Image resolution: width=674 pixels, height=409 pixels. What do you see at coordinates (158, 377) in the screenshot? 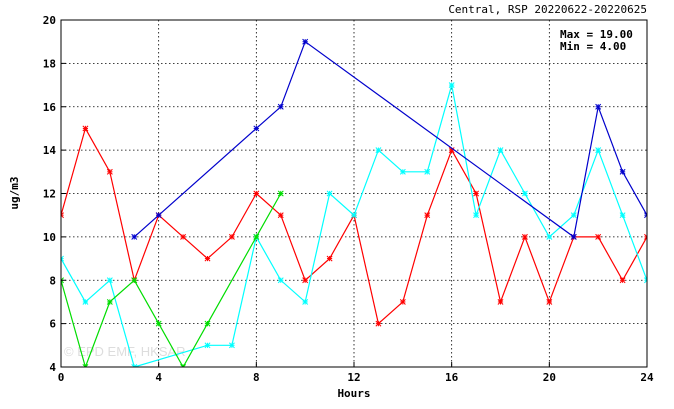
I see `x-tick-label: 4` at bounding box center [158, 377].